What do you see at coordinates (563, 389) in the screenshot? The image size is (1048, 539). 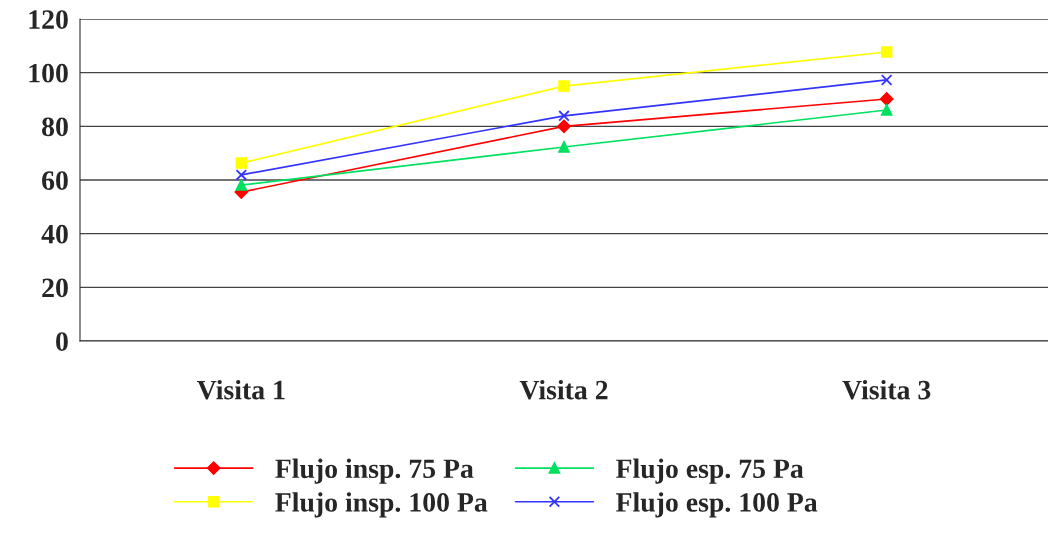 I see `x-tick-label: Visita 2` at bounding box center [563, 389].